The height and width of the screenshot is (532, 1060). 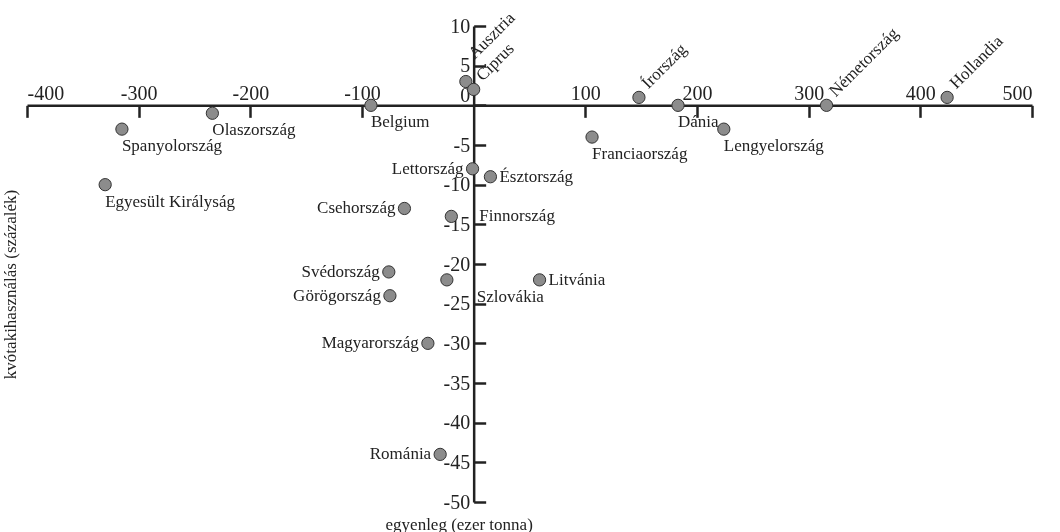 I want to click on x-tick-label: -300, so click(x=139, y=92).